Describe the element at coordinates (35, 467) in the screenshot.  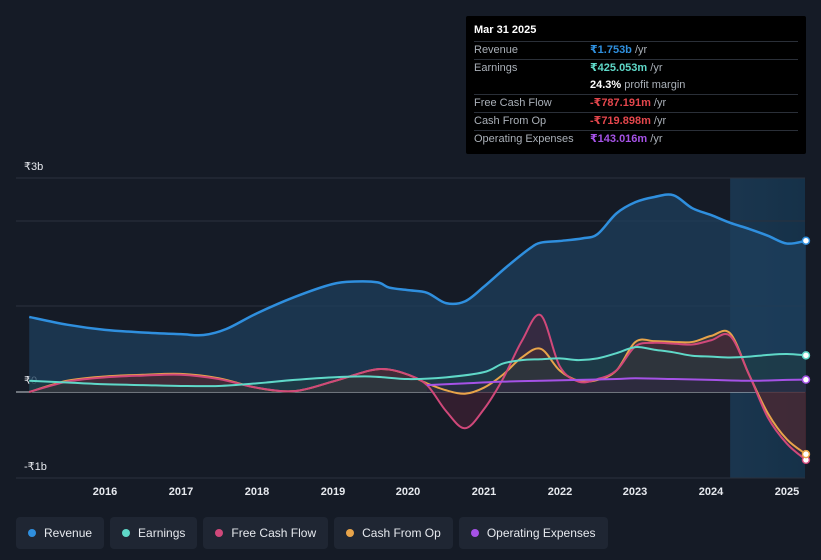
I see `y-tick-label: -₹1b` at that location.